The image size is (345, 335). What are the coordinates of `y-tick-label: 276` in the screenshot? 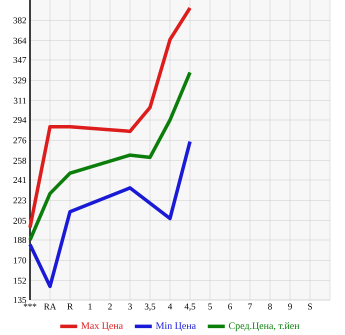 It's located at (19, 140).